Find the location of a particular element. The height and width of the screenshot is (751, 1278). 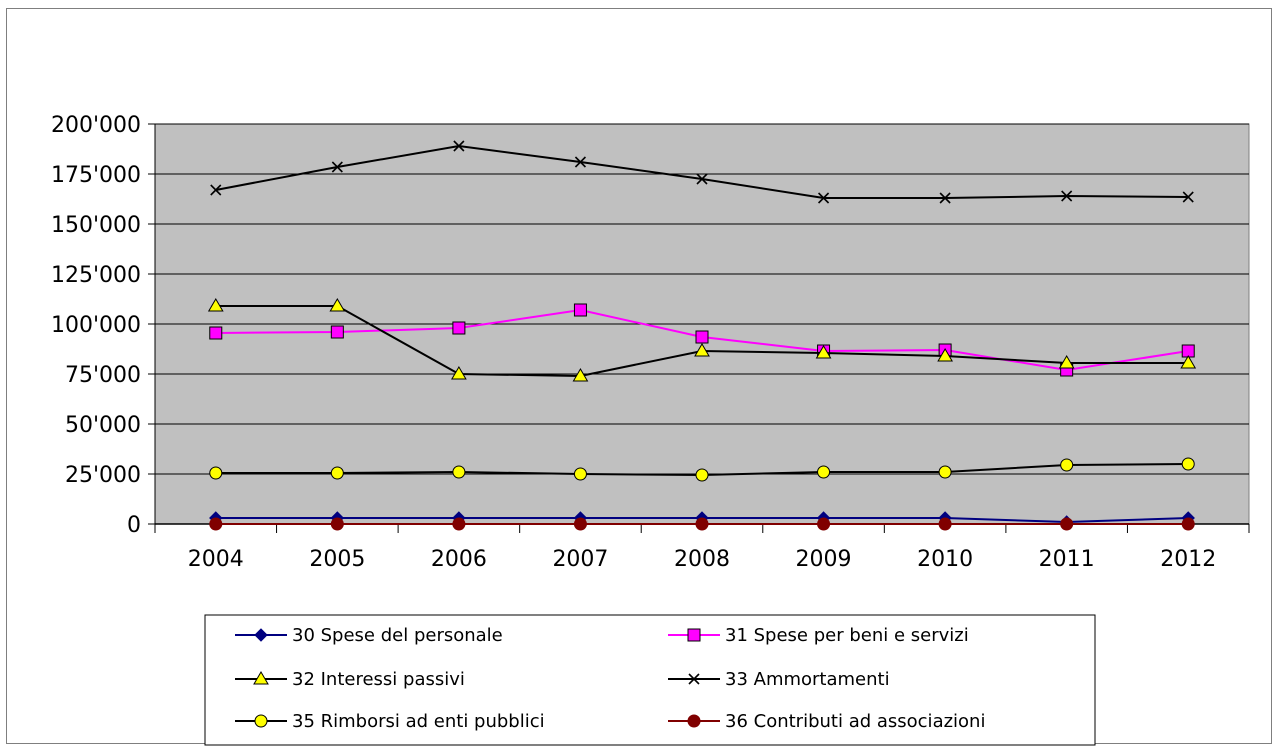

x-tick-label: 2011 is located at coordinates (1067, 559).